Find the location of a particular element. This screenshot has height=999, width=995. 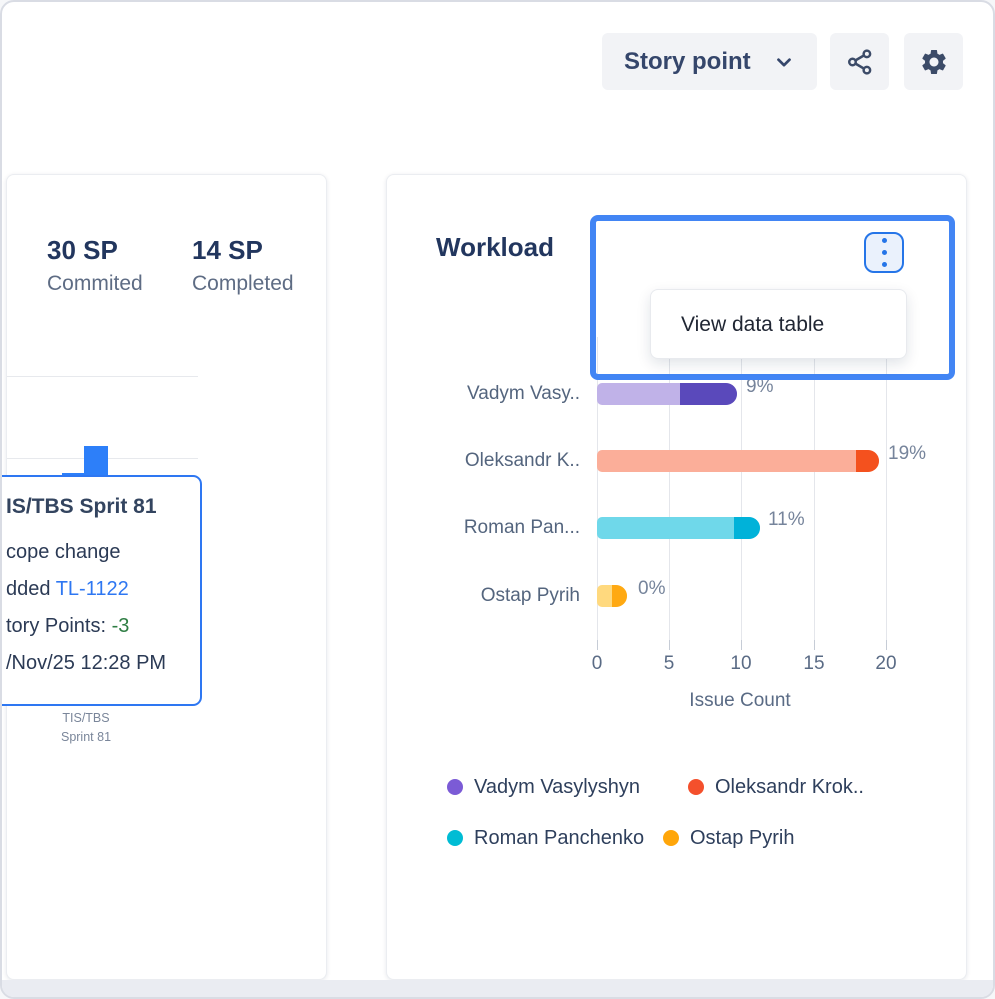

issue-key-link: TL-1122 is located at coordinates (92, 589).